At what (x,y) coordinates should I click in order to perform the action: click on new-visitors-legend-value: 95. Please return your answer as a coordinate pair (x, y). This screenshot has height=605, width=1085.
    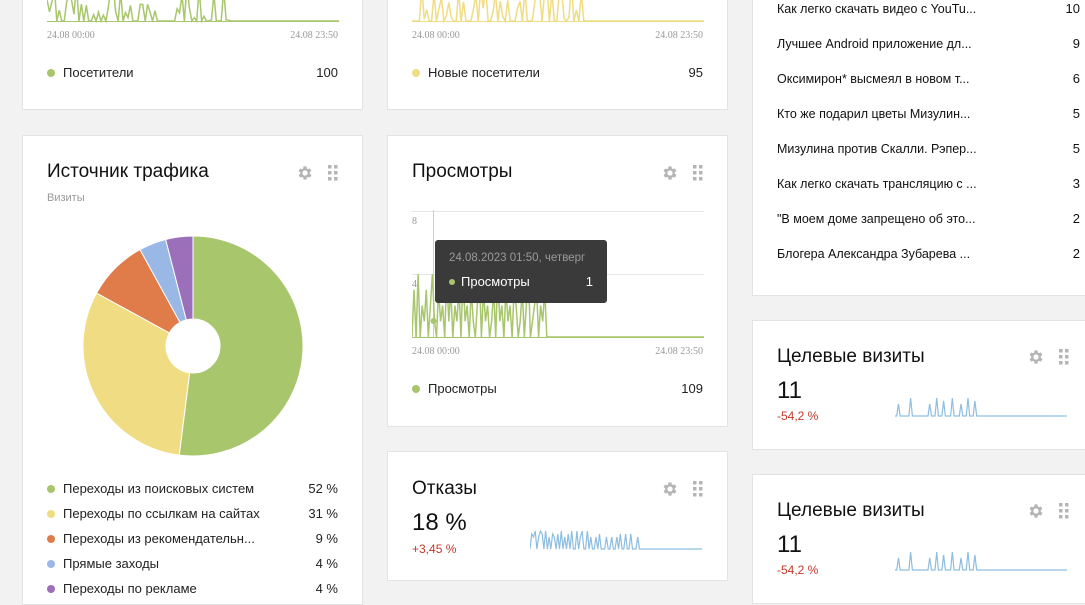
    Looking at the image, I should click on (695, 72).